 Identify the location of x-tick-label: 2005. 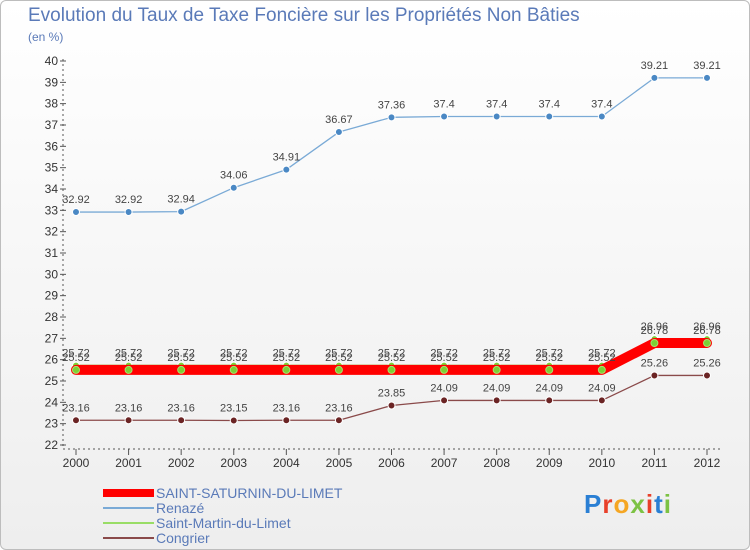
(339, 463).